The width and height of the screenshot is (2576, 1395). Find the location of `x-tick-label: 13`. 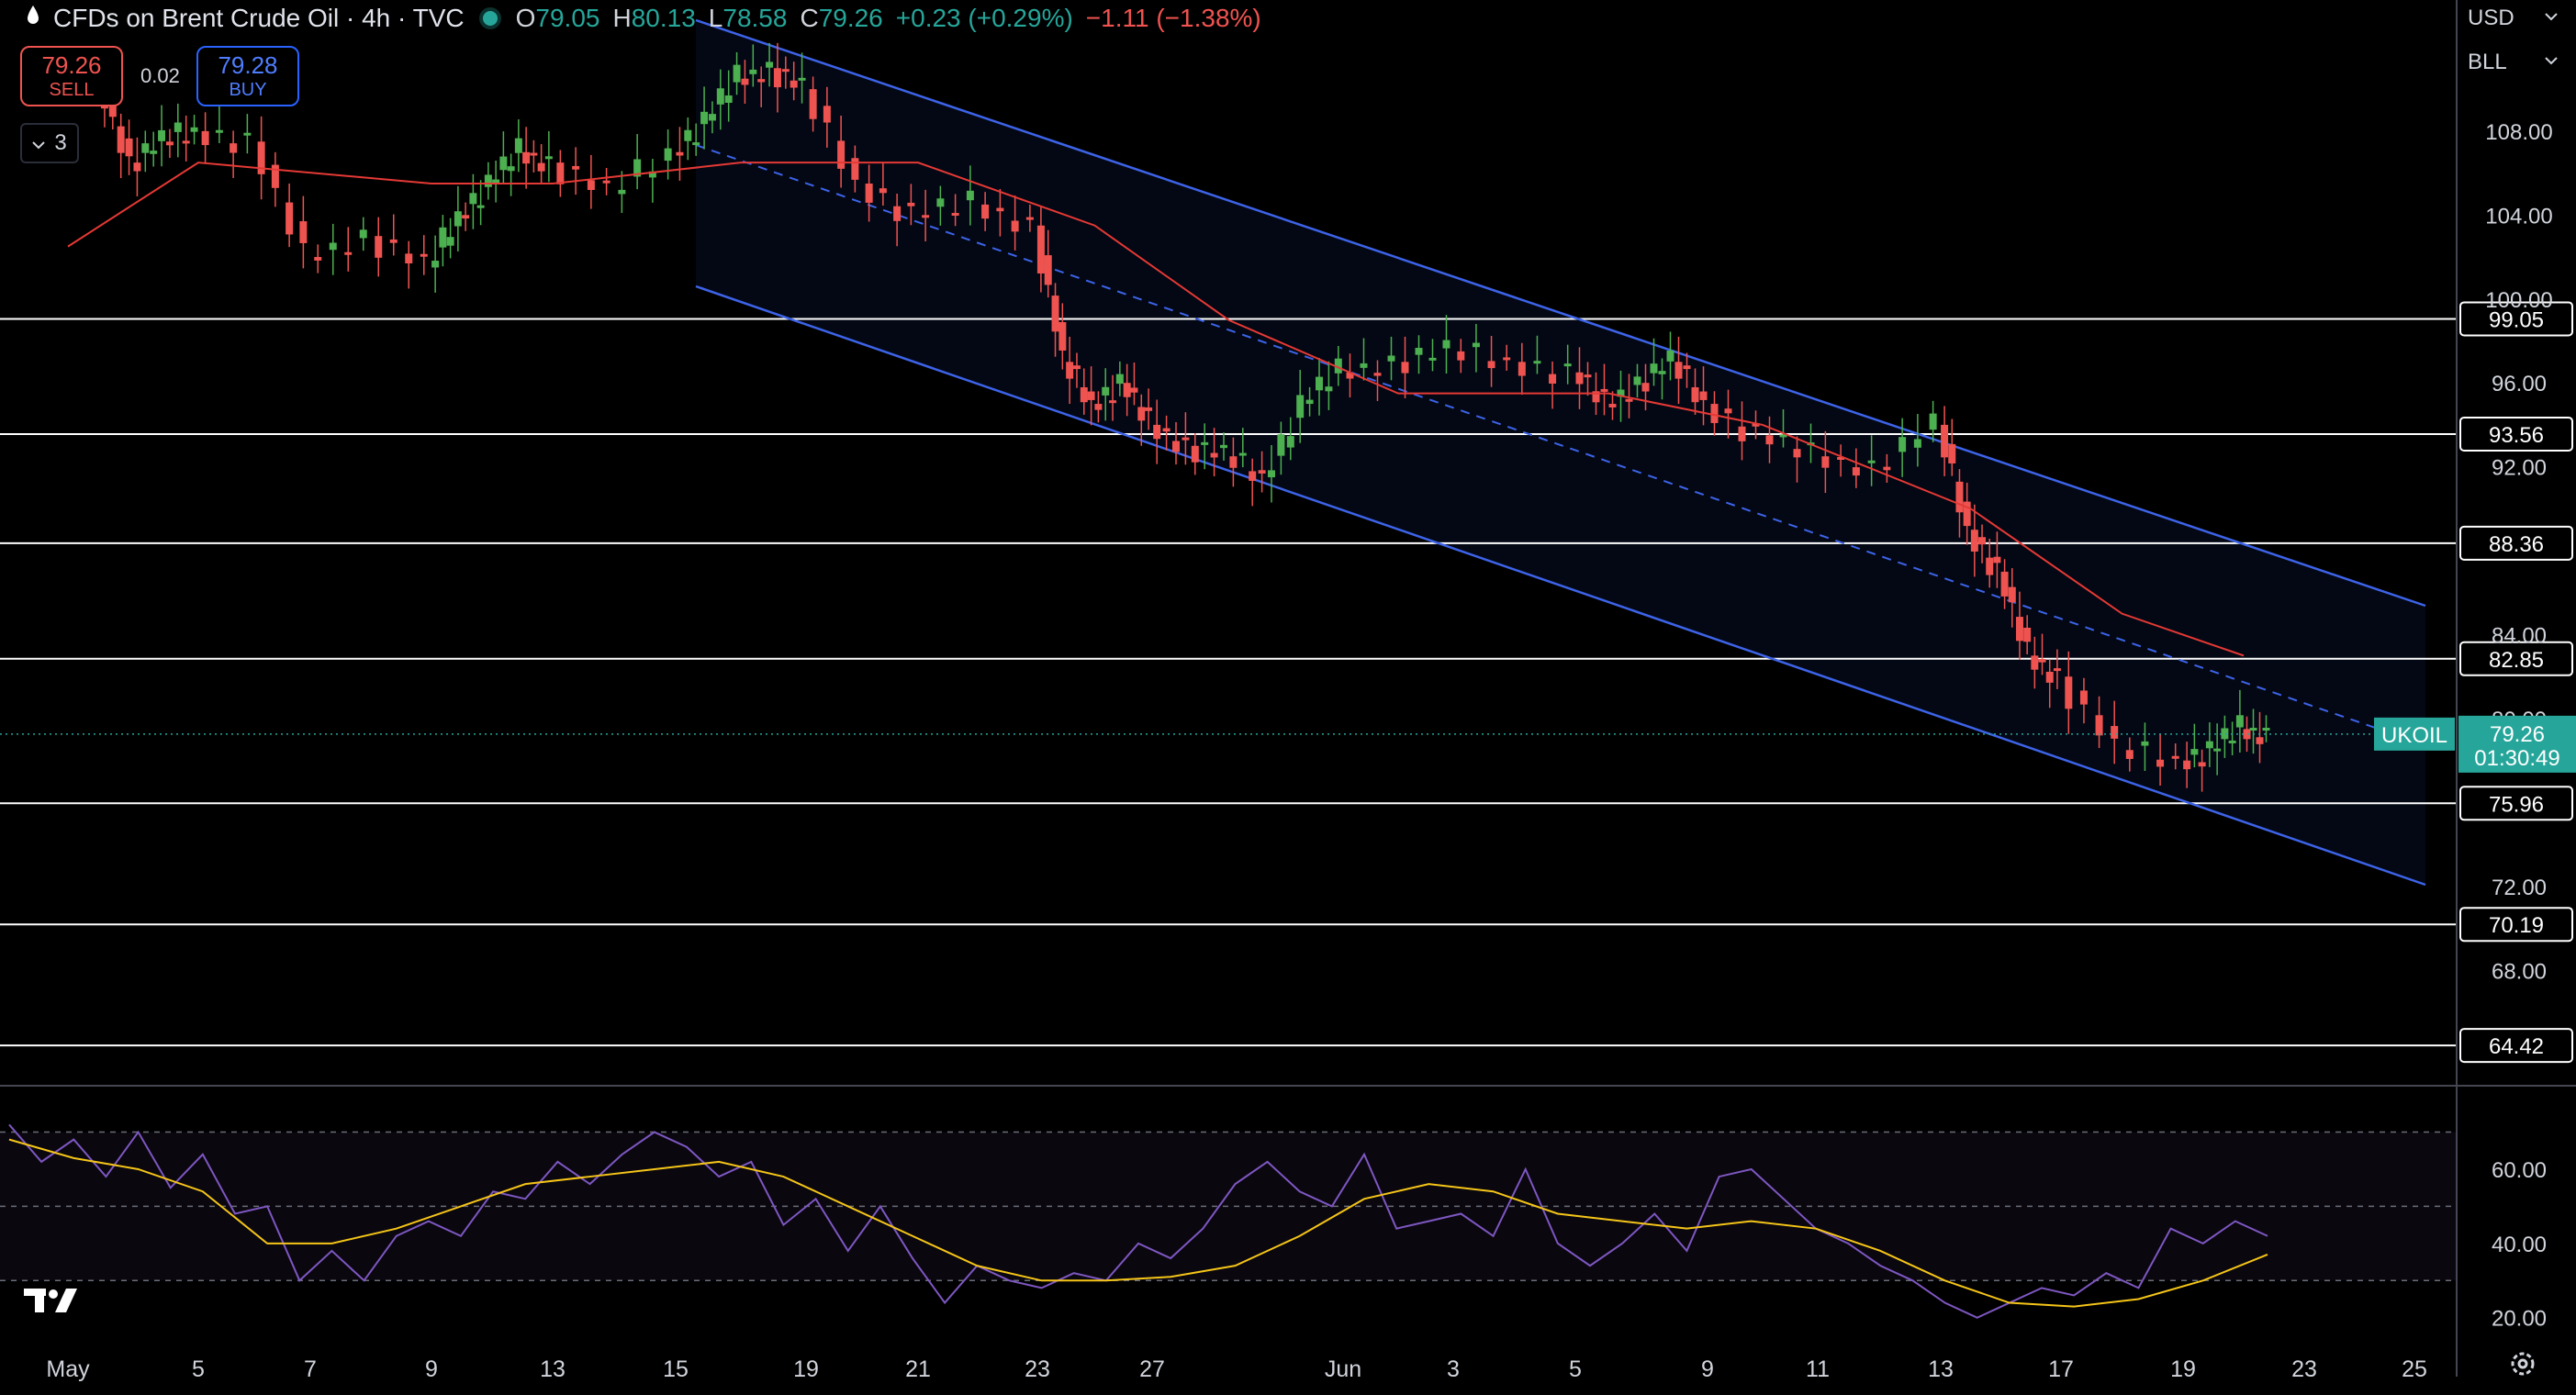

x-tick-label: 13 is located at coordinates (1941, 1369).